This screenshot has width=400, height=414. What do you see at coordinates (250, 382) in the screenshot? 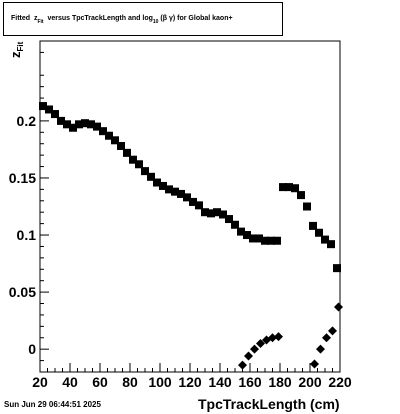
I see `x-tick-label: 160` at bounding box center [250, 382].